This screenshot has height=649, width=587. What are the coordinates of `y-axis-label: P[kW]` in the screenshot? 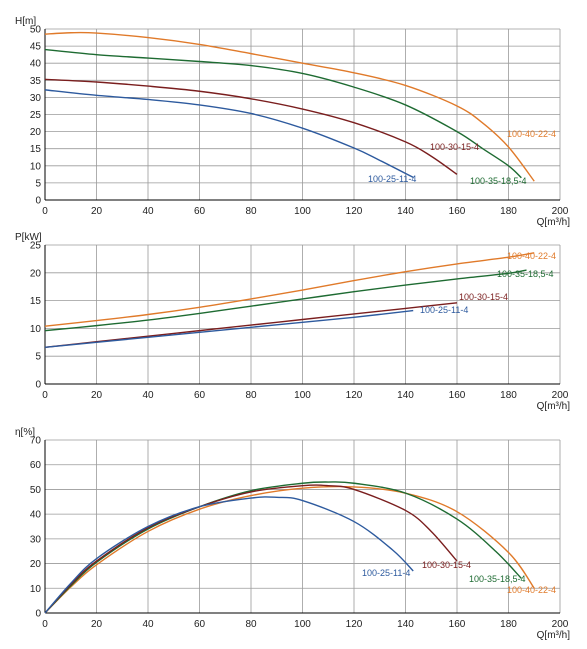 It's located at (28, 237).